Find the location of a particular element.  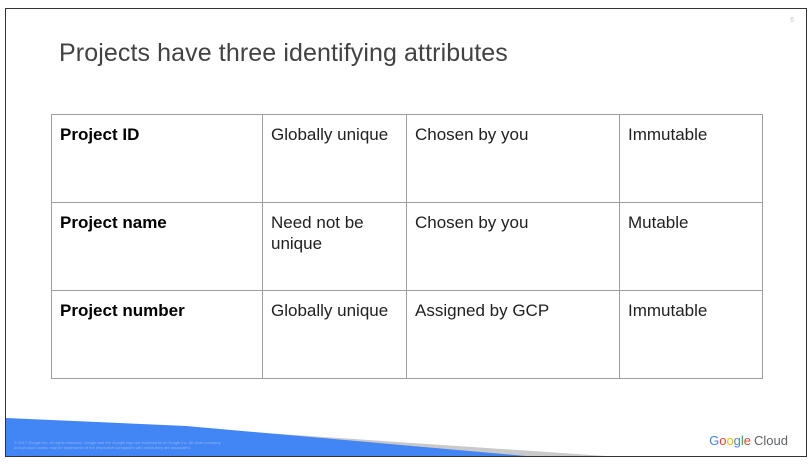

logo-letter: g is located at coordinates (737, 440).